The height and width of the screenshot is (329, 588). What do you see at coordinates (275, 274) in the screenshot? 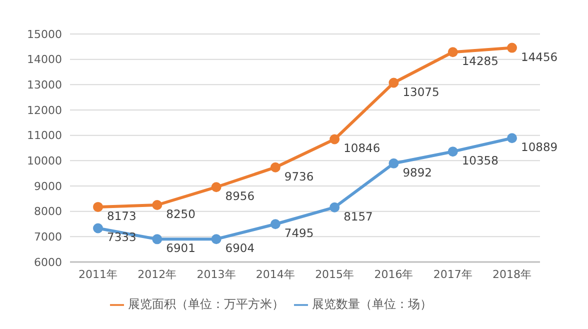
I see `x-tick-label: 2014年` at bounding box center [275, 274].